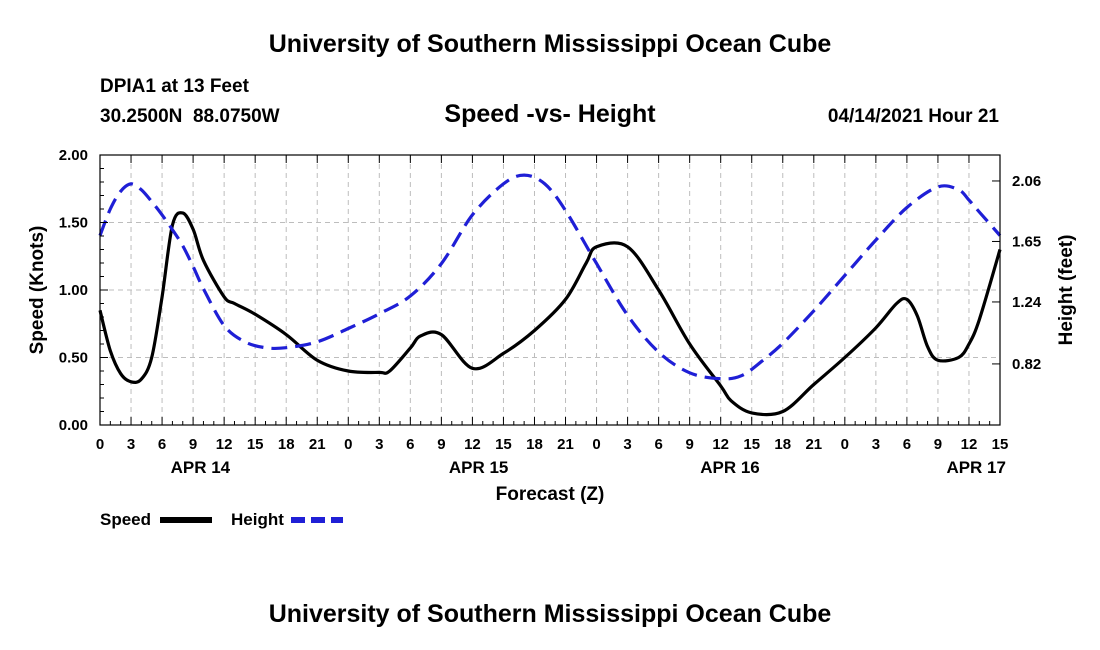 This screenshot has width=1100, height=650. Describe the element at coordinates (125, 519) in the screenshot. I see `legend-label: Speed` at that location.